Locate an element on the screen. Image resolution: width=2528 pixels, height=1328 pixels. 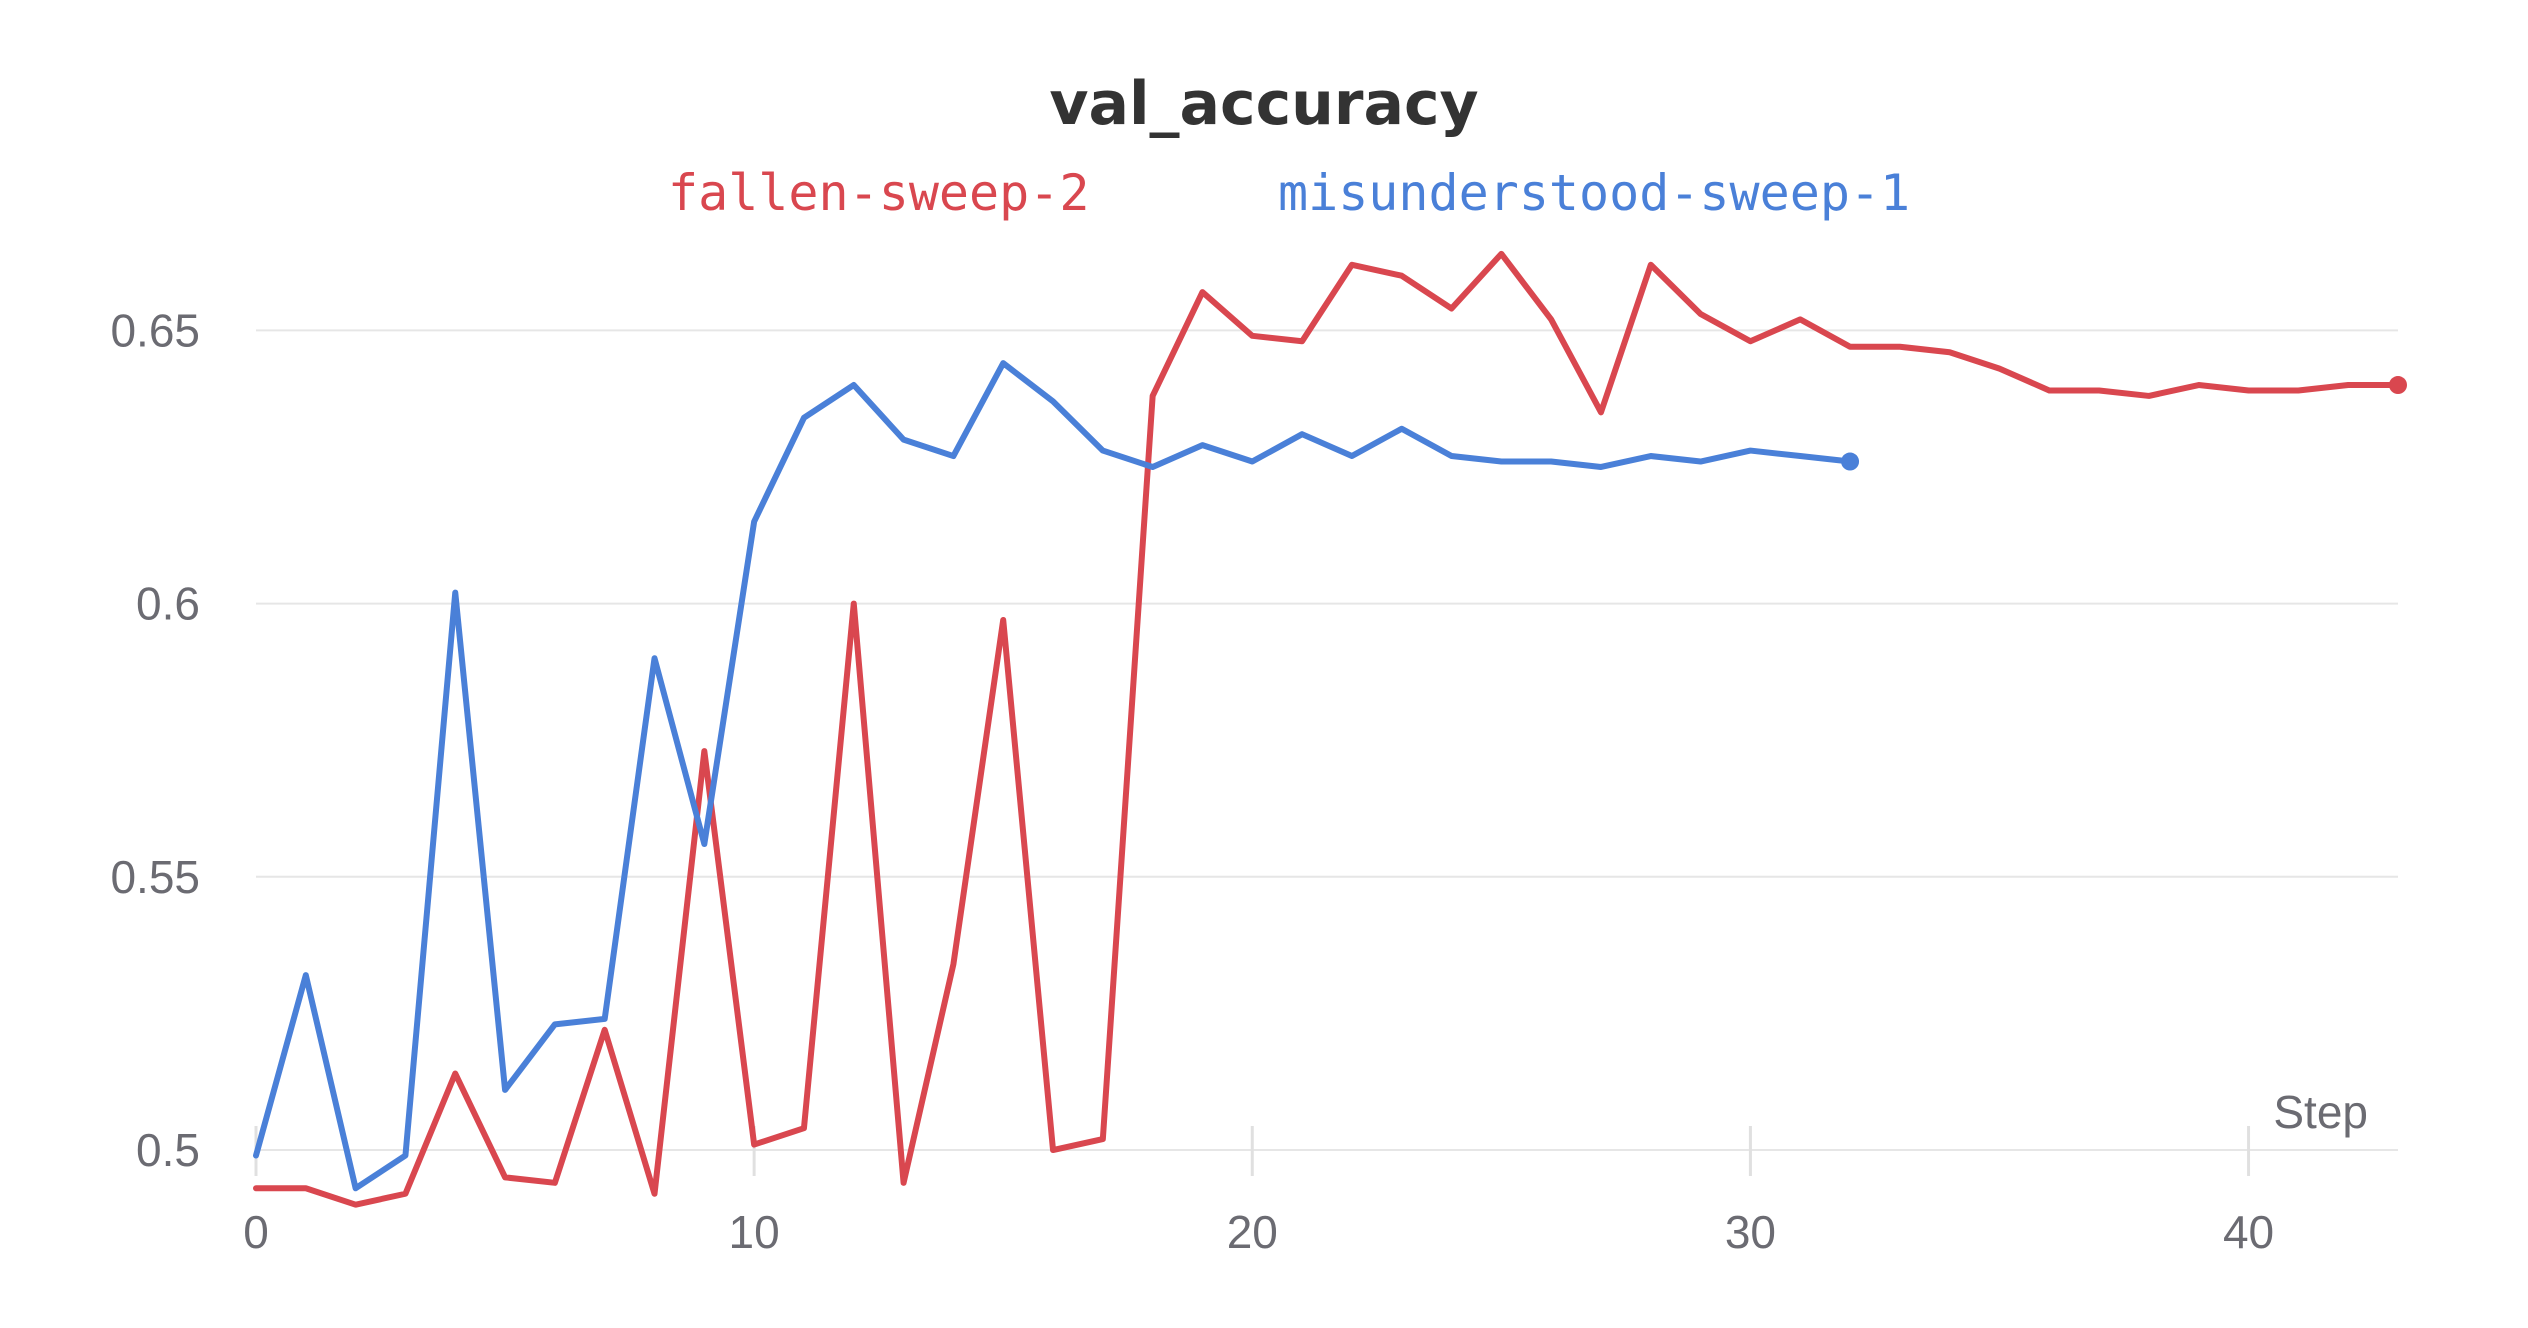
x-tick-label: 10 is located at coordinates (754, 1232).